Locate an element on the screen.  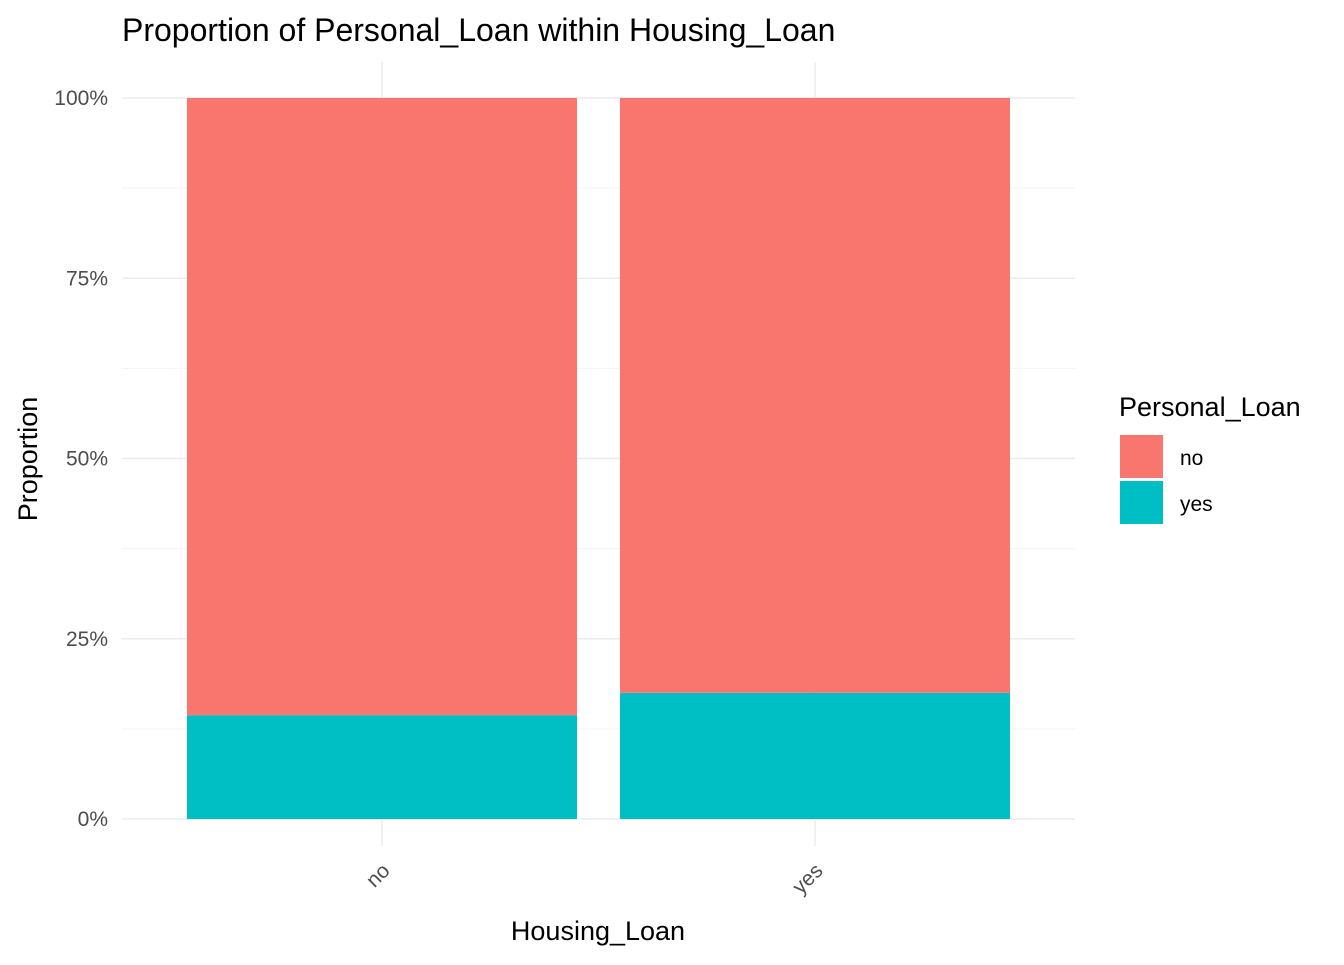
y-tick-label: 50% is located at coordinates (87, 459).